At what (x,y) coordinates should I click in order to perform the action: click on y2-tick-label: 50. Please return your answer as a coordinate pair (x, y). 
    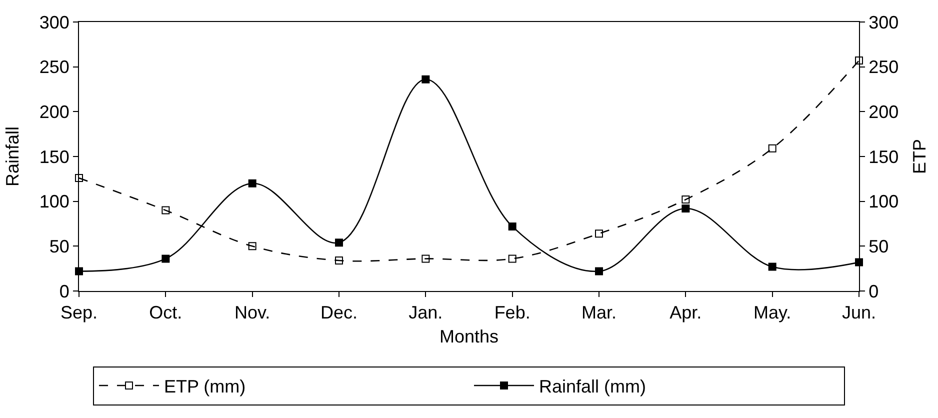
    Looking at the image, I should click on (878, 246).